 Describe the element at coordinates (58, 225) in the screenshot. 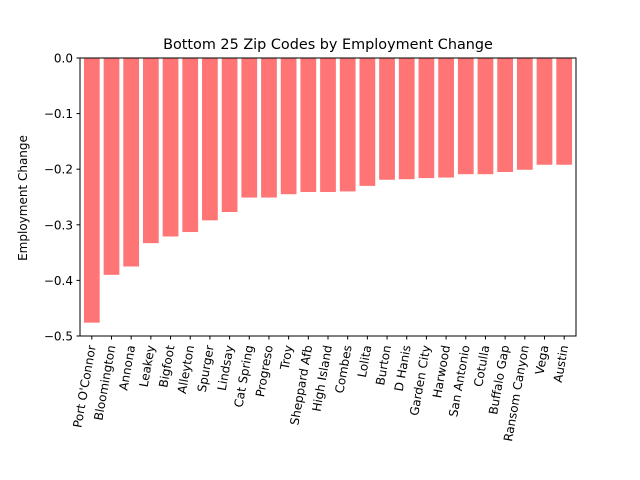

I see `y-tick-label: −0.3` at that location.